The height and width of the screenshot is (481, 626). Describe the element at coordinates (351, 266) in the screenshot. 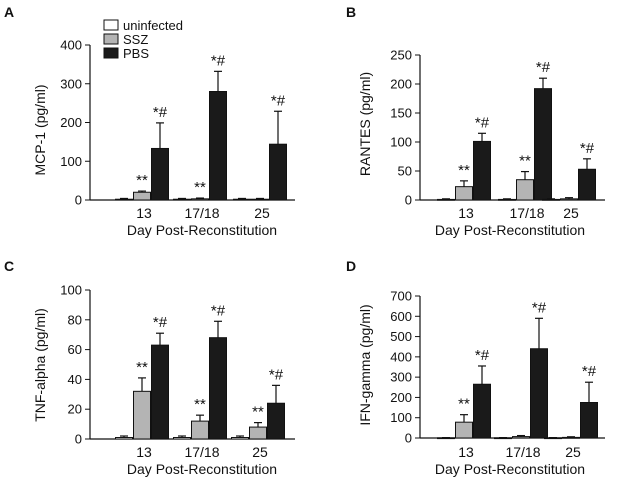

I see `panel-letter-d: D` at that location.